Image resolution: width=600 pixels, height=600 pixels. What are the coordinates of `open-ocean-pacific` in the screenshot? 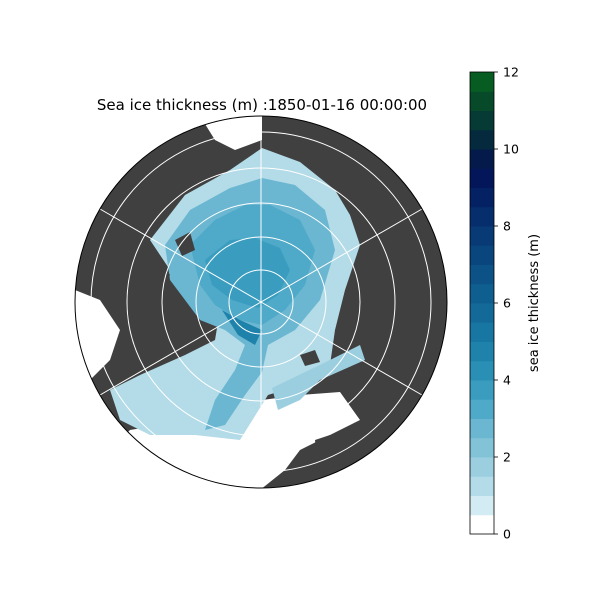 It's located at (97, 337).